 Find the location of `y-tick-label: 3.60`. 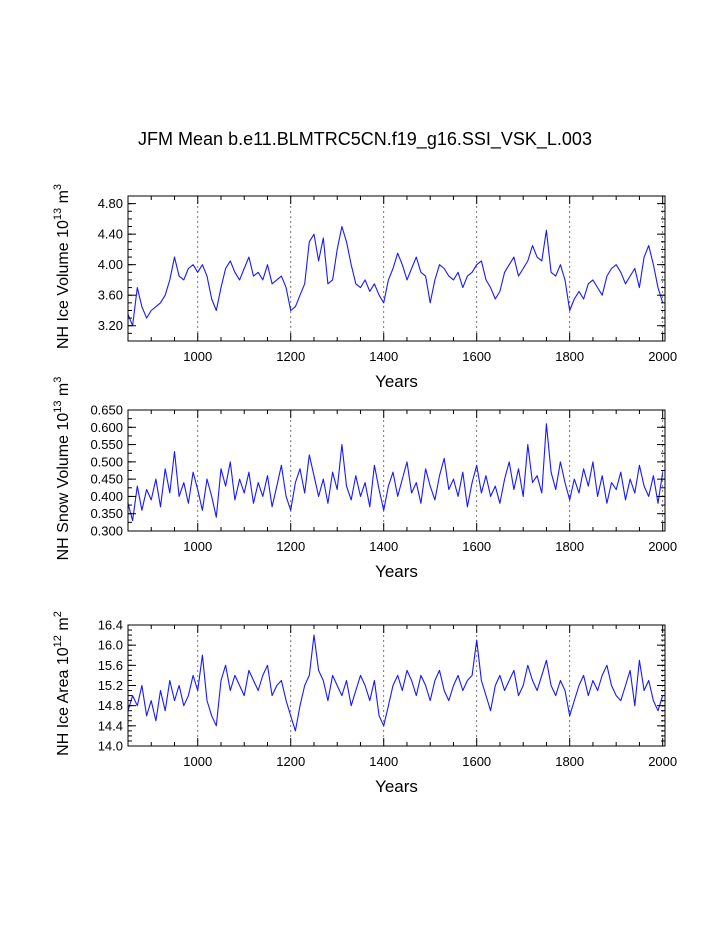

y-tick-label: 3.60 is located at coordinates (110, 295).